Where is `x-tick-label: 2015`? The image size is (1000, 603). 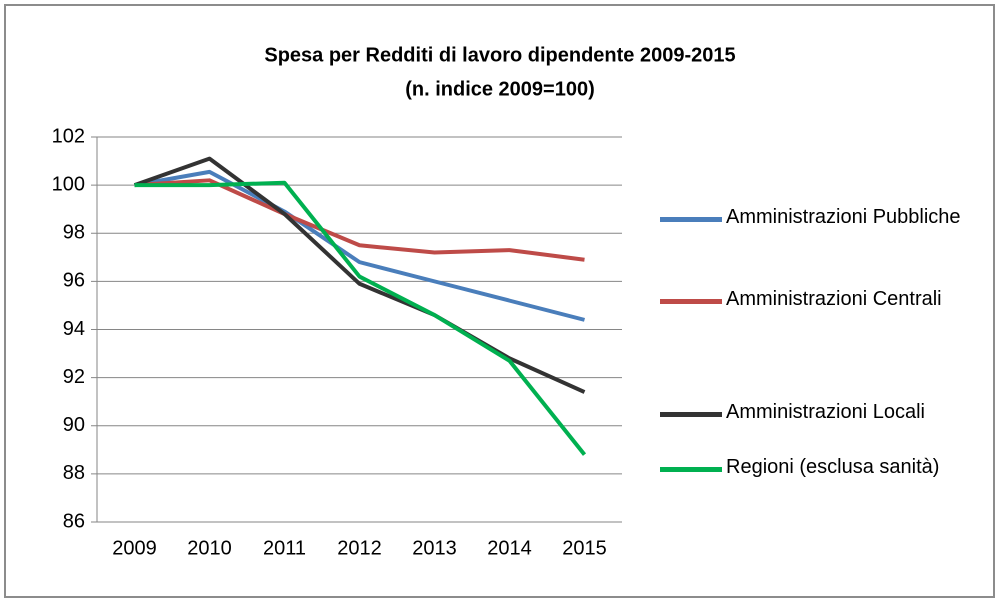
x-tick-label: 2015 is located at coordinates (584, 548).